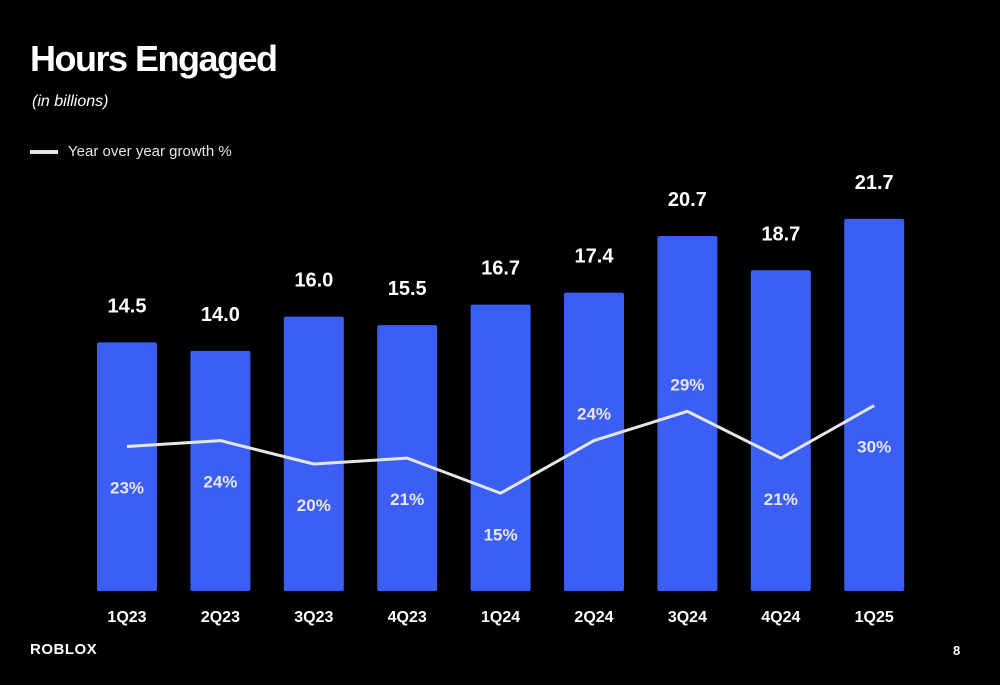 This screenshot has width=1000, height=685. I want to click on slide-subtitle: (in billions), so click(70, 101).